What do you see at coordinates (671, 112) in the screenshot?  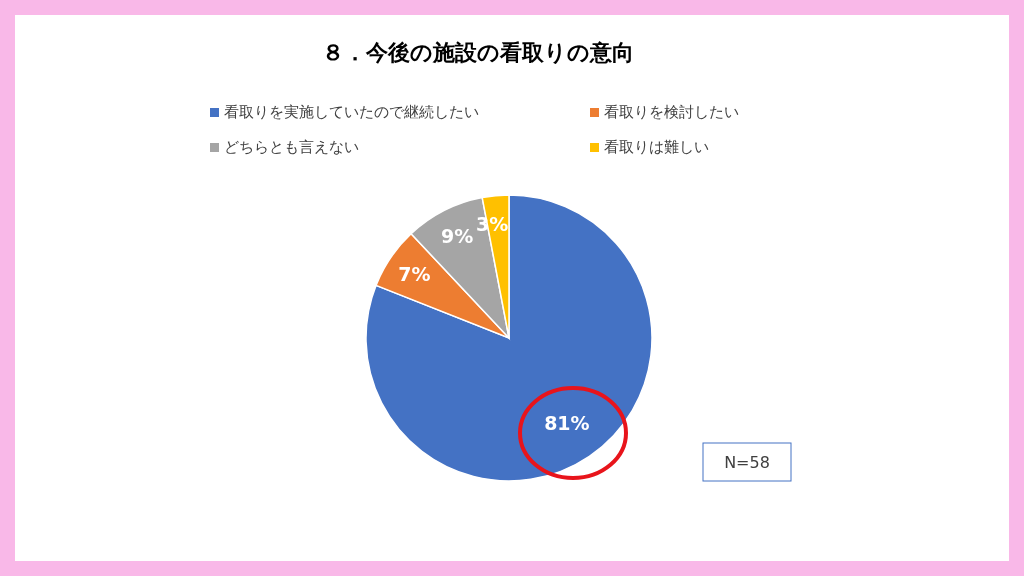 I see `legend-label: 看取りを検討したい` at bounding box center [671, 112].